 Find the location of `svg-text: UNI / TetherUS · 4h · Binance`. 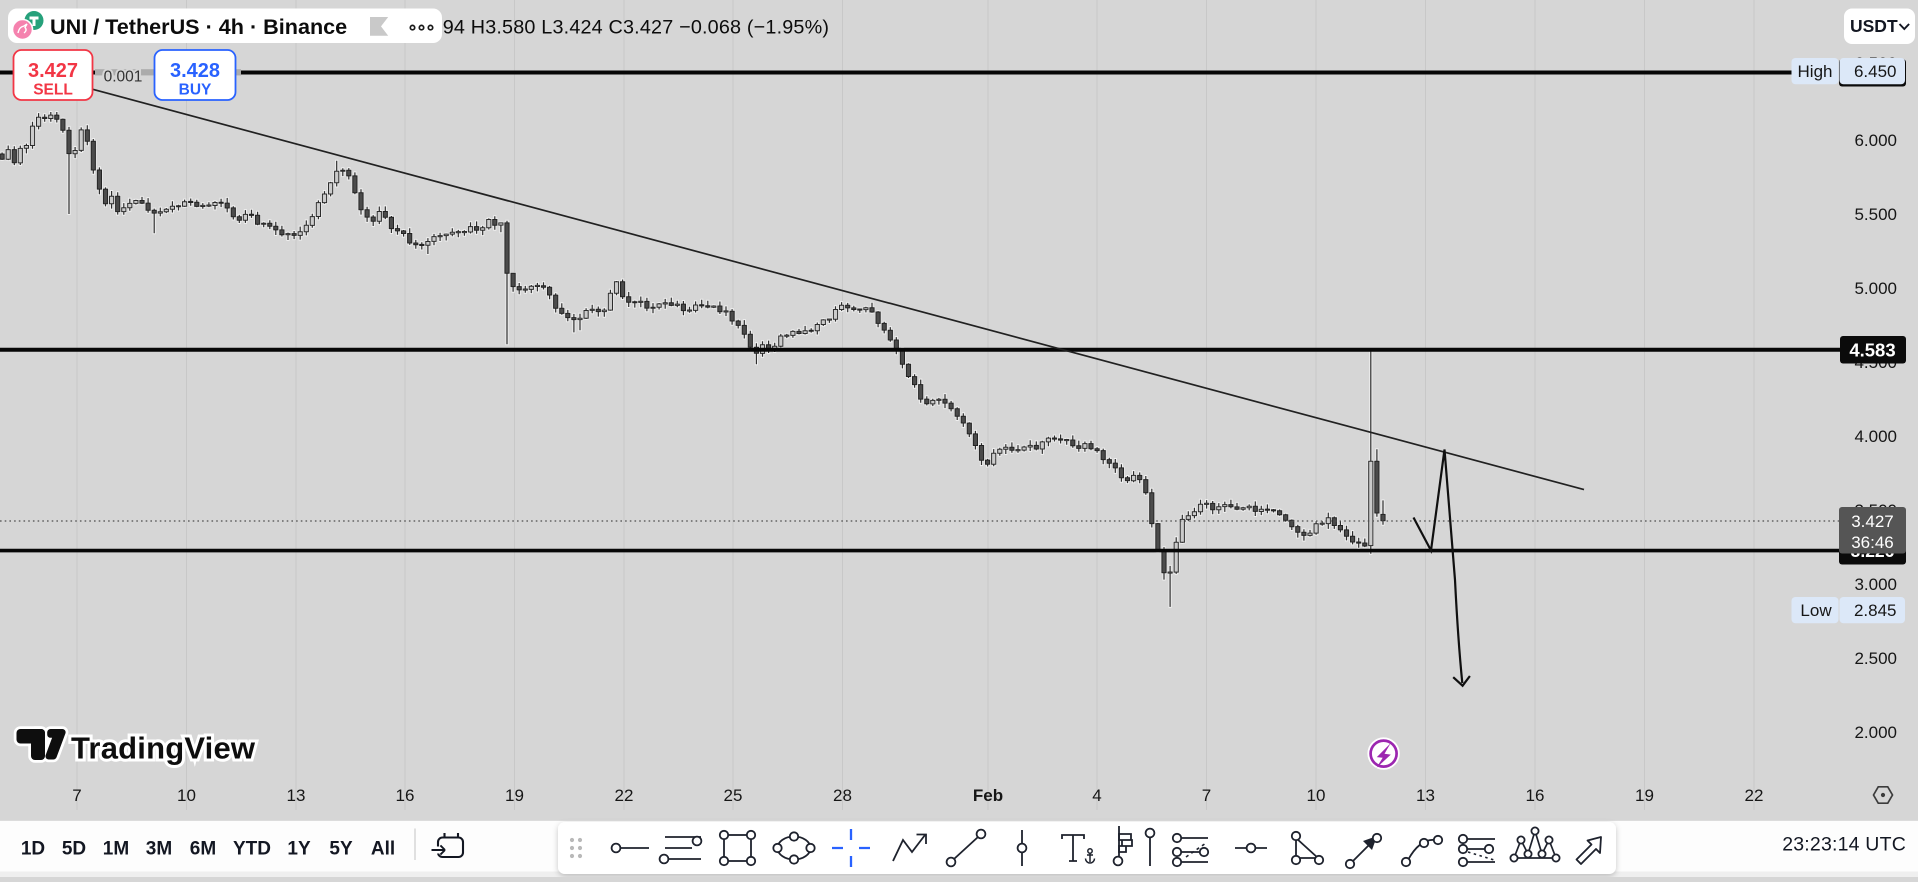

svg-text: UNI / TetherUS · 4h · Binance is located at coordinates (198, 26).